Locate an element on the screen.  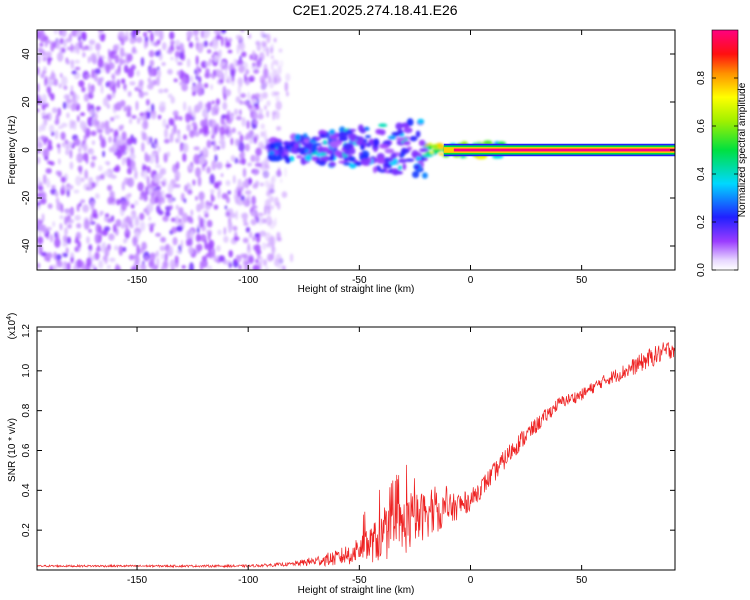
spectrogram-x-tick-label: -150 is located at coordinates (137, 280).